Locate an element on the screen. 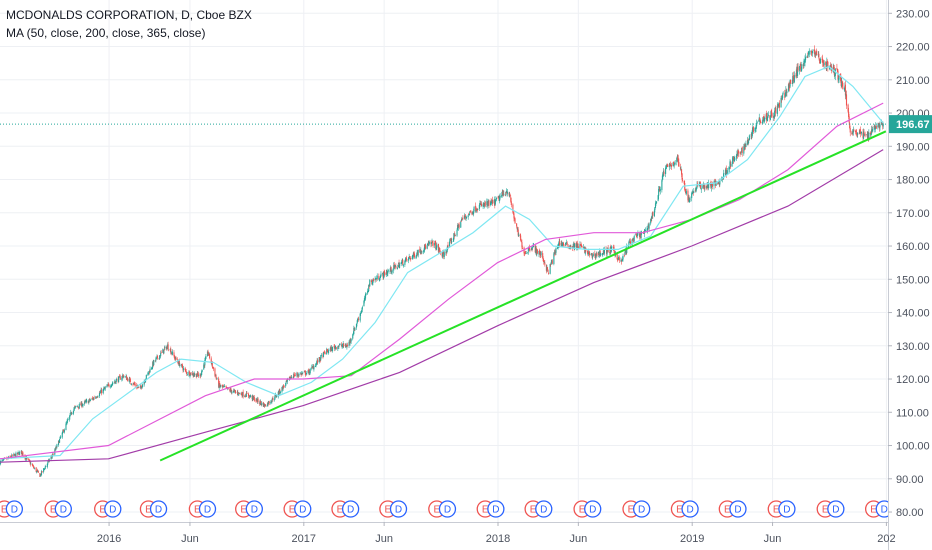  price-tick-label: 100.00 is located at coordinates (913, 447).